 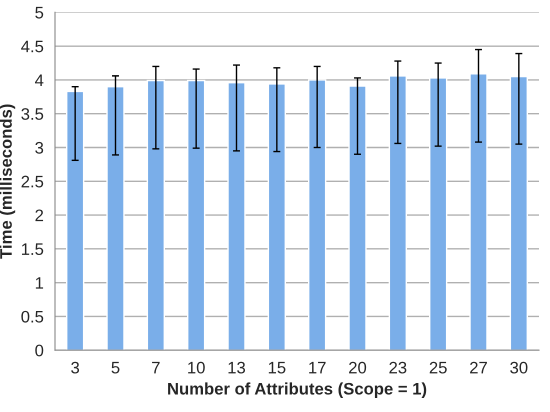 I want to click on x-tick-label: 27, so click(x=478, y=368).